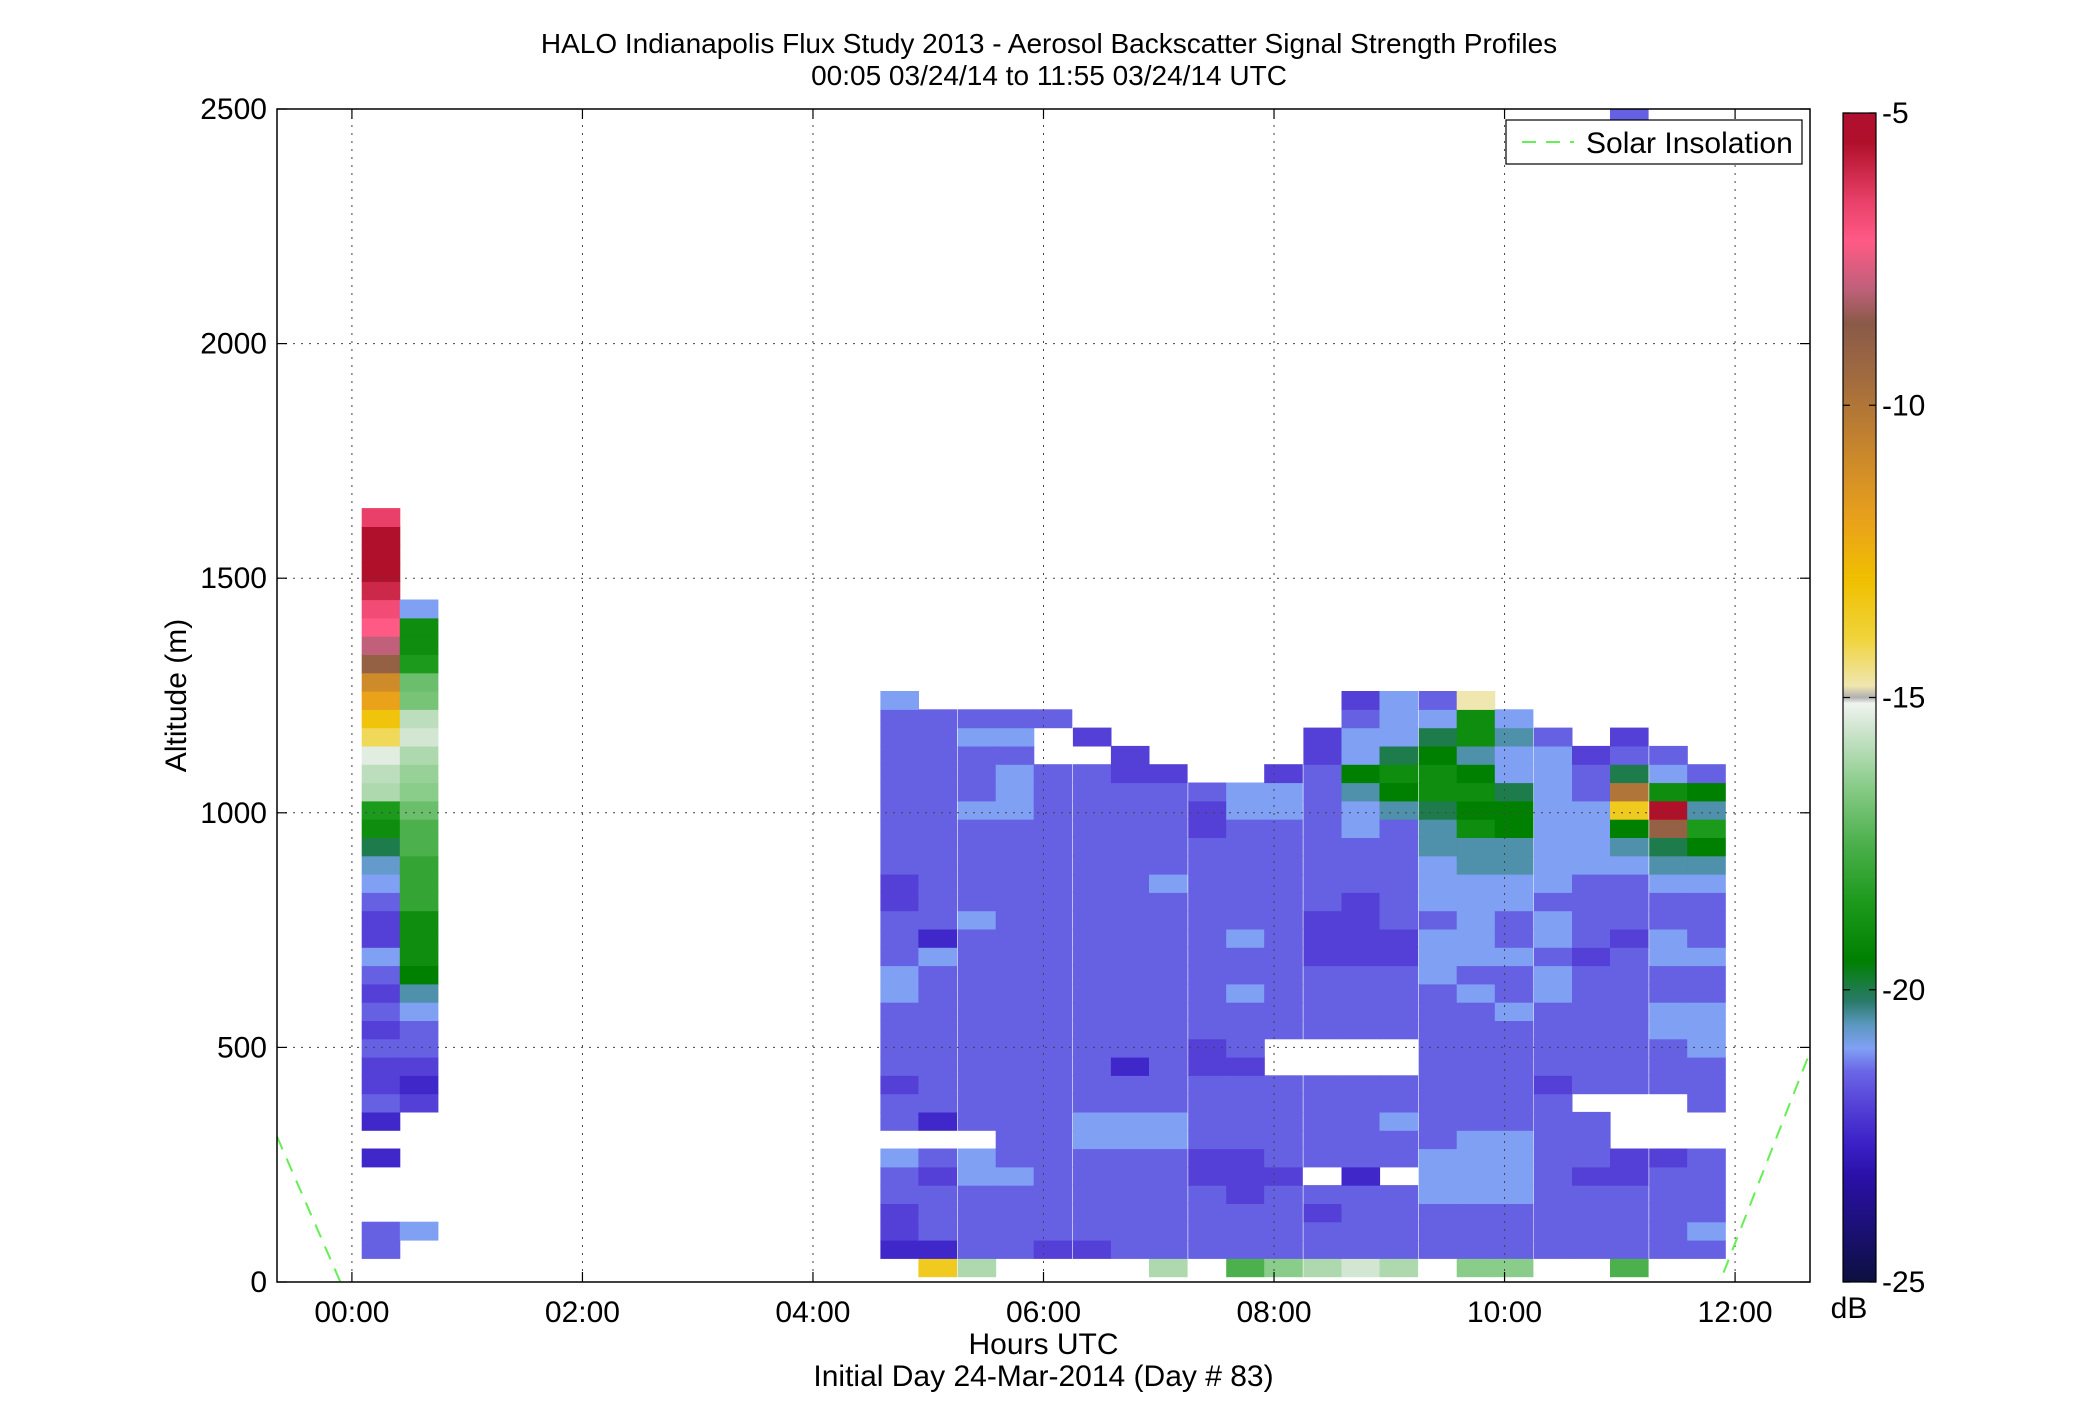  Describe the element at coordinates (1273, 1312) in the screenshot. I see `x-tick-label: 08:00` at that location.